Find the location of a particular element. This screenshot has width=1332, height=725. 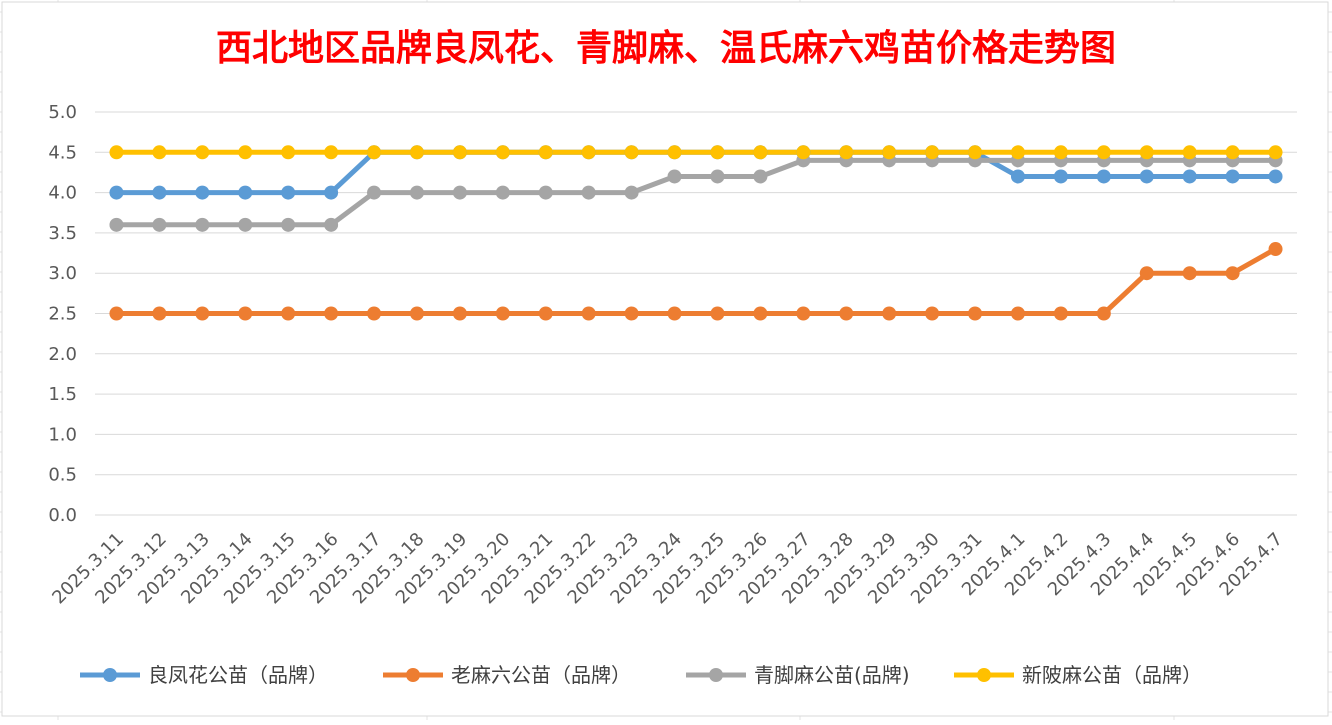

legend-item-4: 新陂麻公苗（品牌） is located at coordinates (1078, 675).